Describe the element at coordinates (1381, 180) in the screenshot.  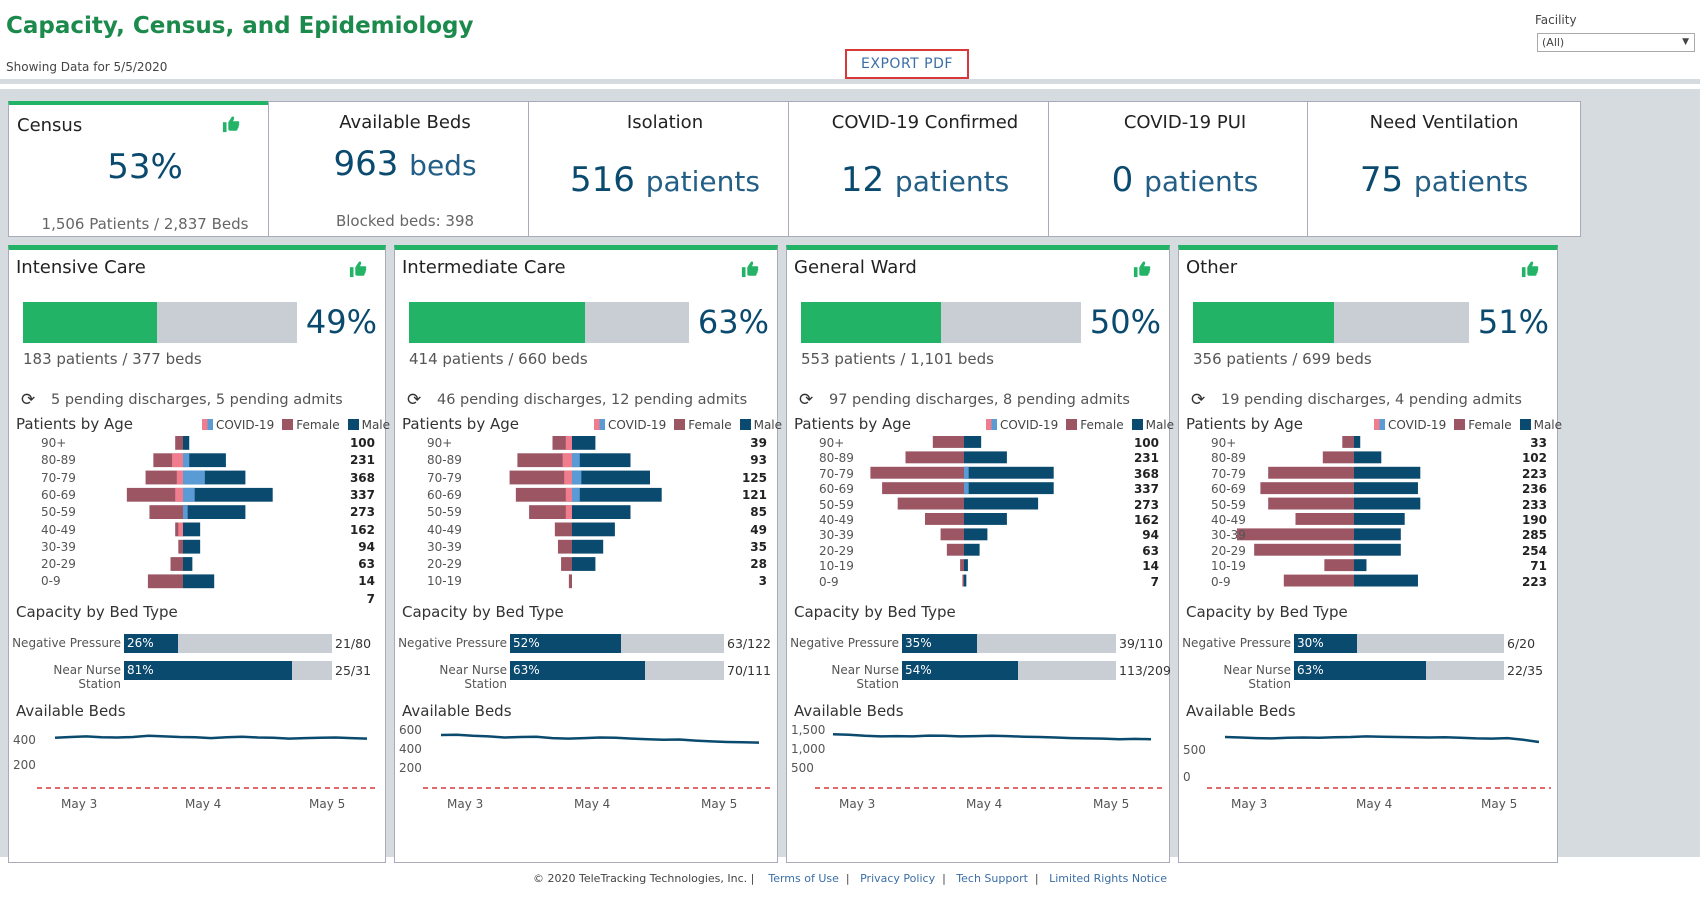
I see `kpi-value-number: 75` at that location.